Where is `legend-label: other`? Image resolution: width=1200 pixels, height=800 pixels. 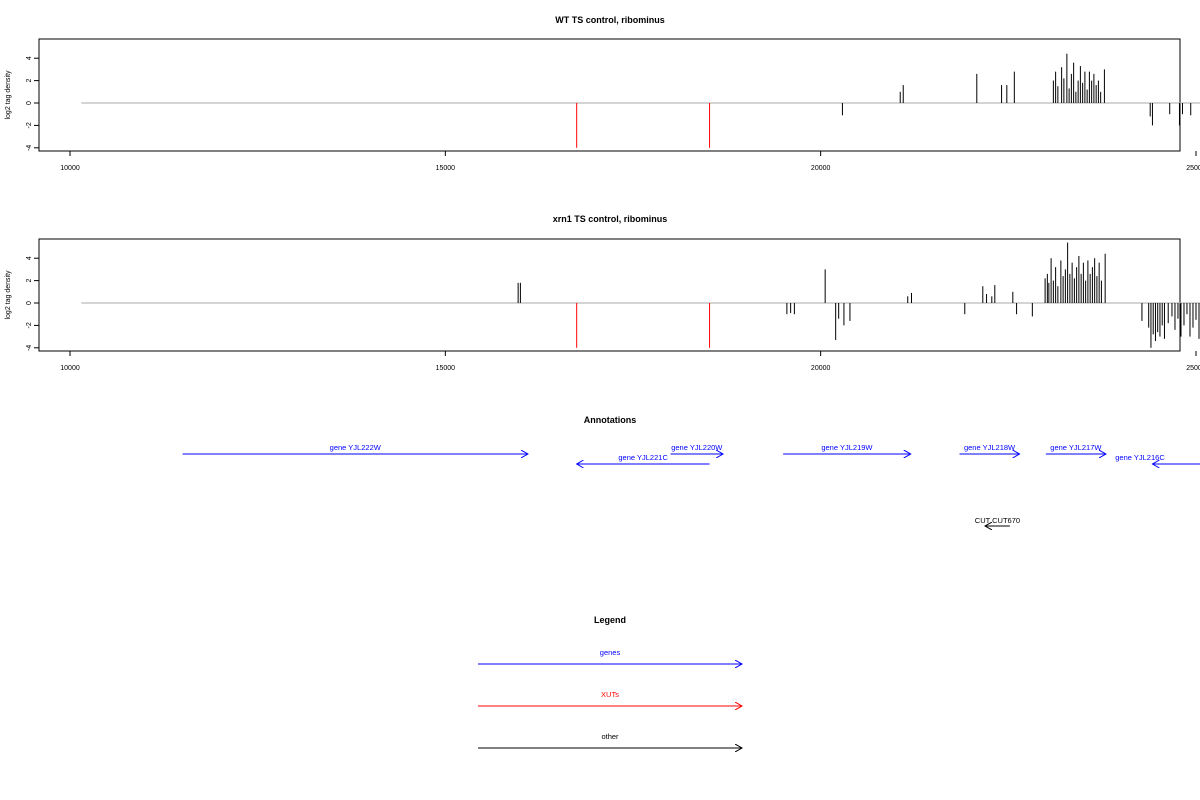 legend-label: other is located at coordinates (610, 736).